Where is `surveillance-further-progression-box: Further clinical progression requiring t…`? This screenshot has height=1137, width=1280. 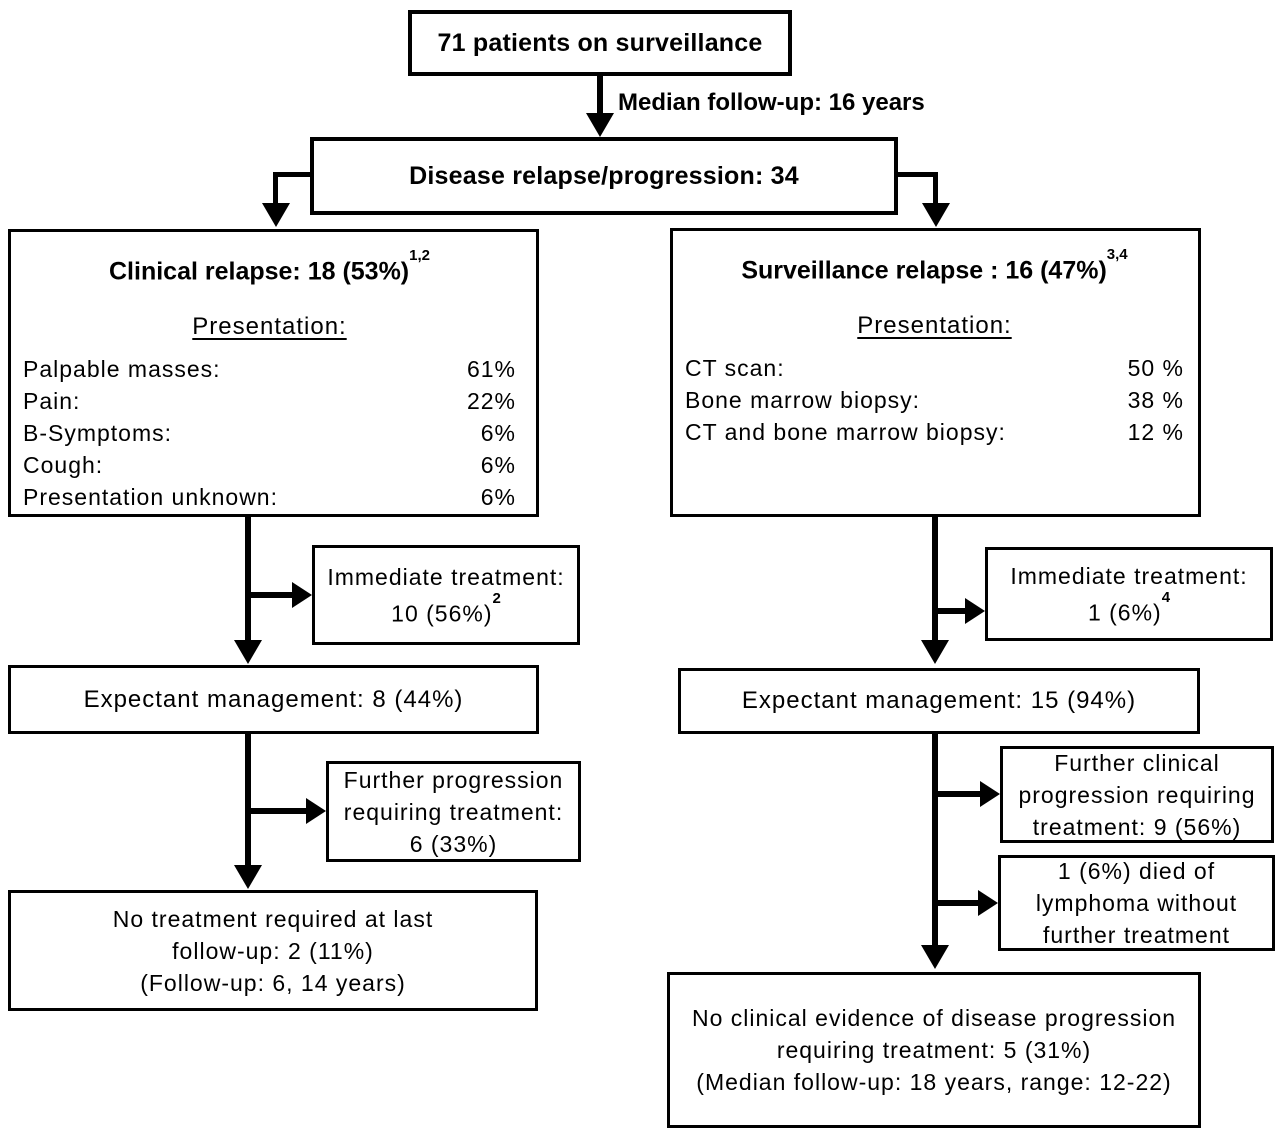 surveillance-further-progression-box: Further clinical progression requiring t… is located at coordinates (1137, 794).